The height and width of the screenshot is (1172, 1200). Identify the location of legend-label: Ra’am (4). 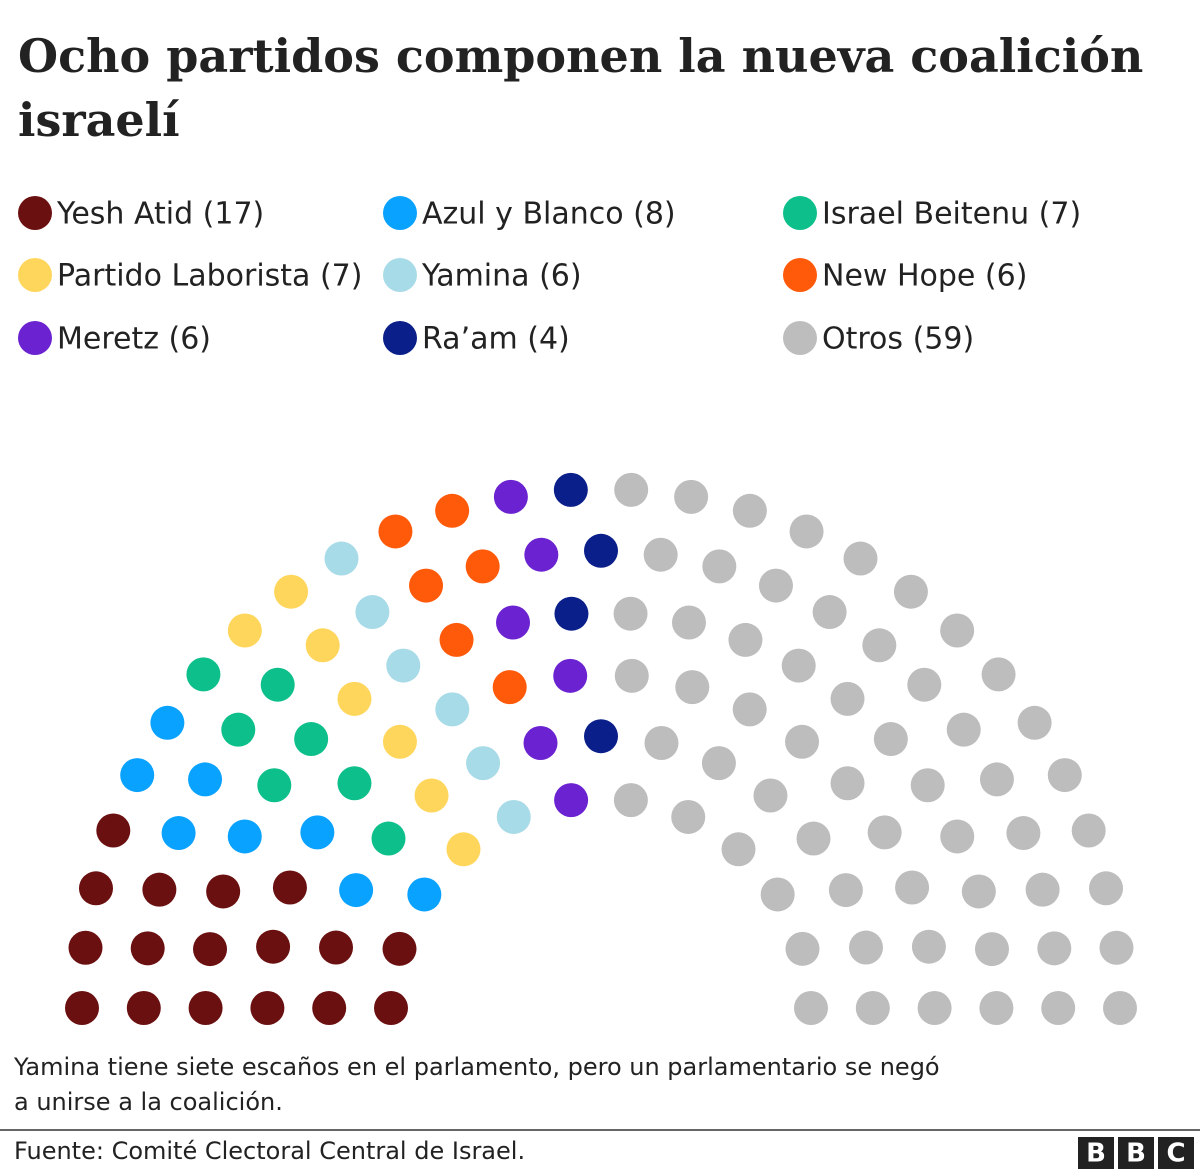
(496, 339).